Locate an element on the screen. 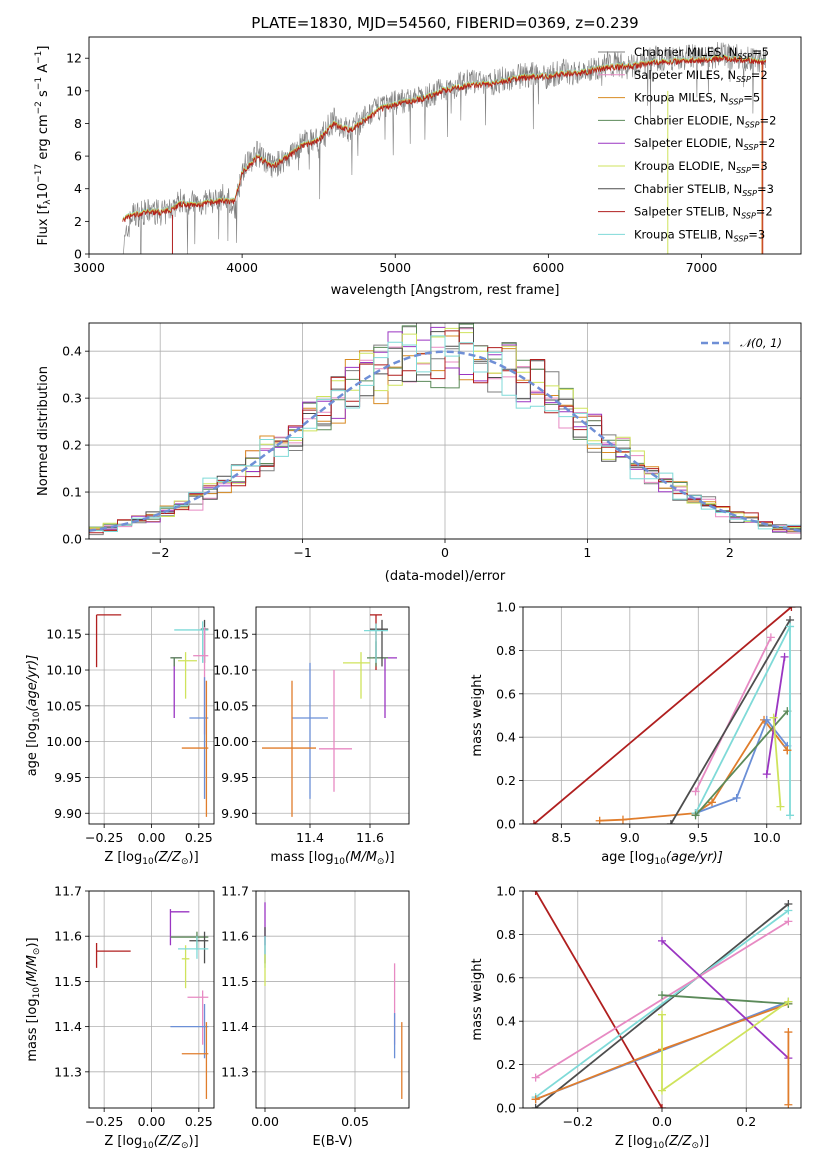  y-tick-label: 10.15 is located at coordinates (231, 634).